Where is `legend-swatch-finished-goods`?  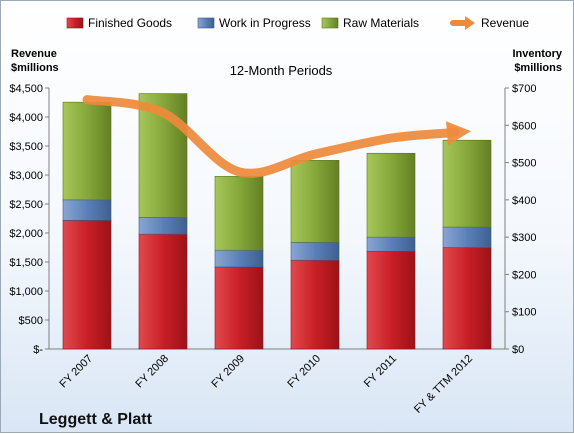 legend-swatch-finished-goods is located at coordinates (75, 23).